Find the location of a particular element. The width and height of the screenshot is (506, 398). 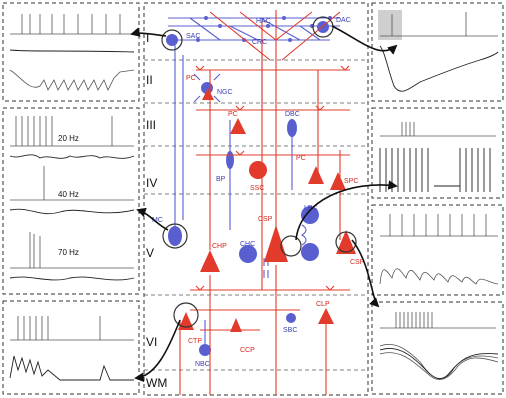

ssc-soma is located at coordinates (258, 170).